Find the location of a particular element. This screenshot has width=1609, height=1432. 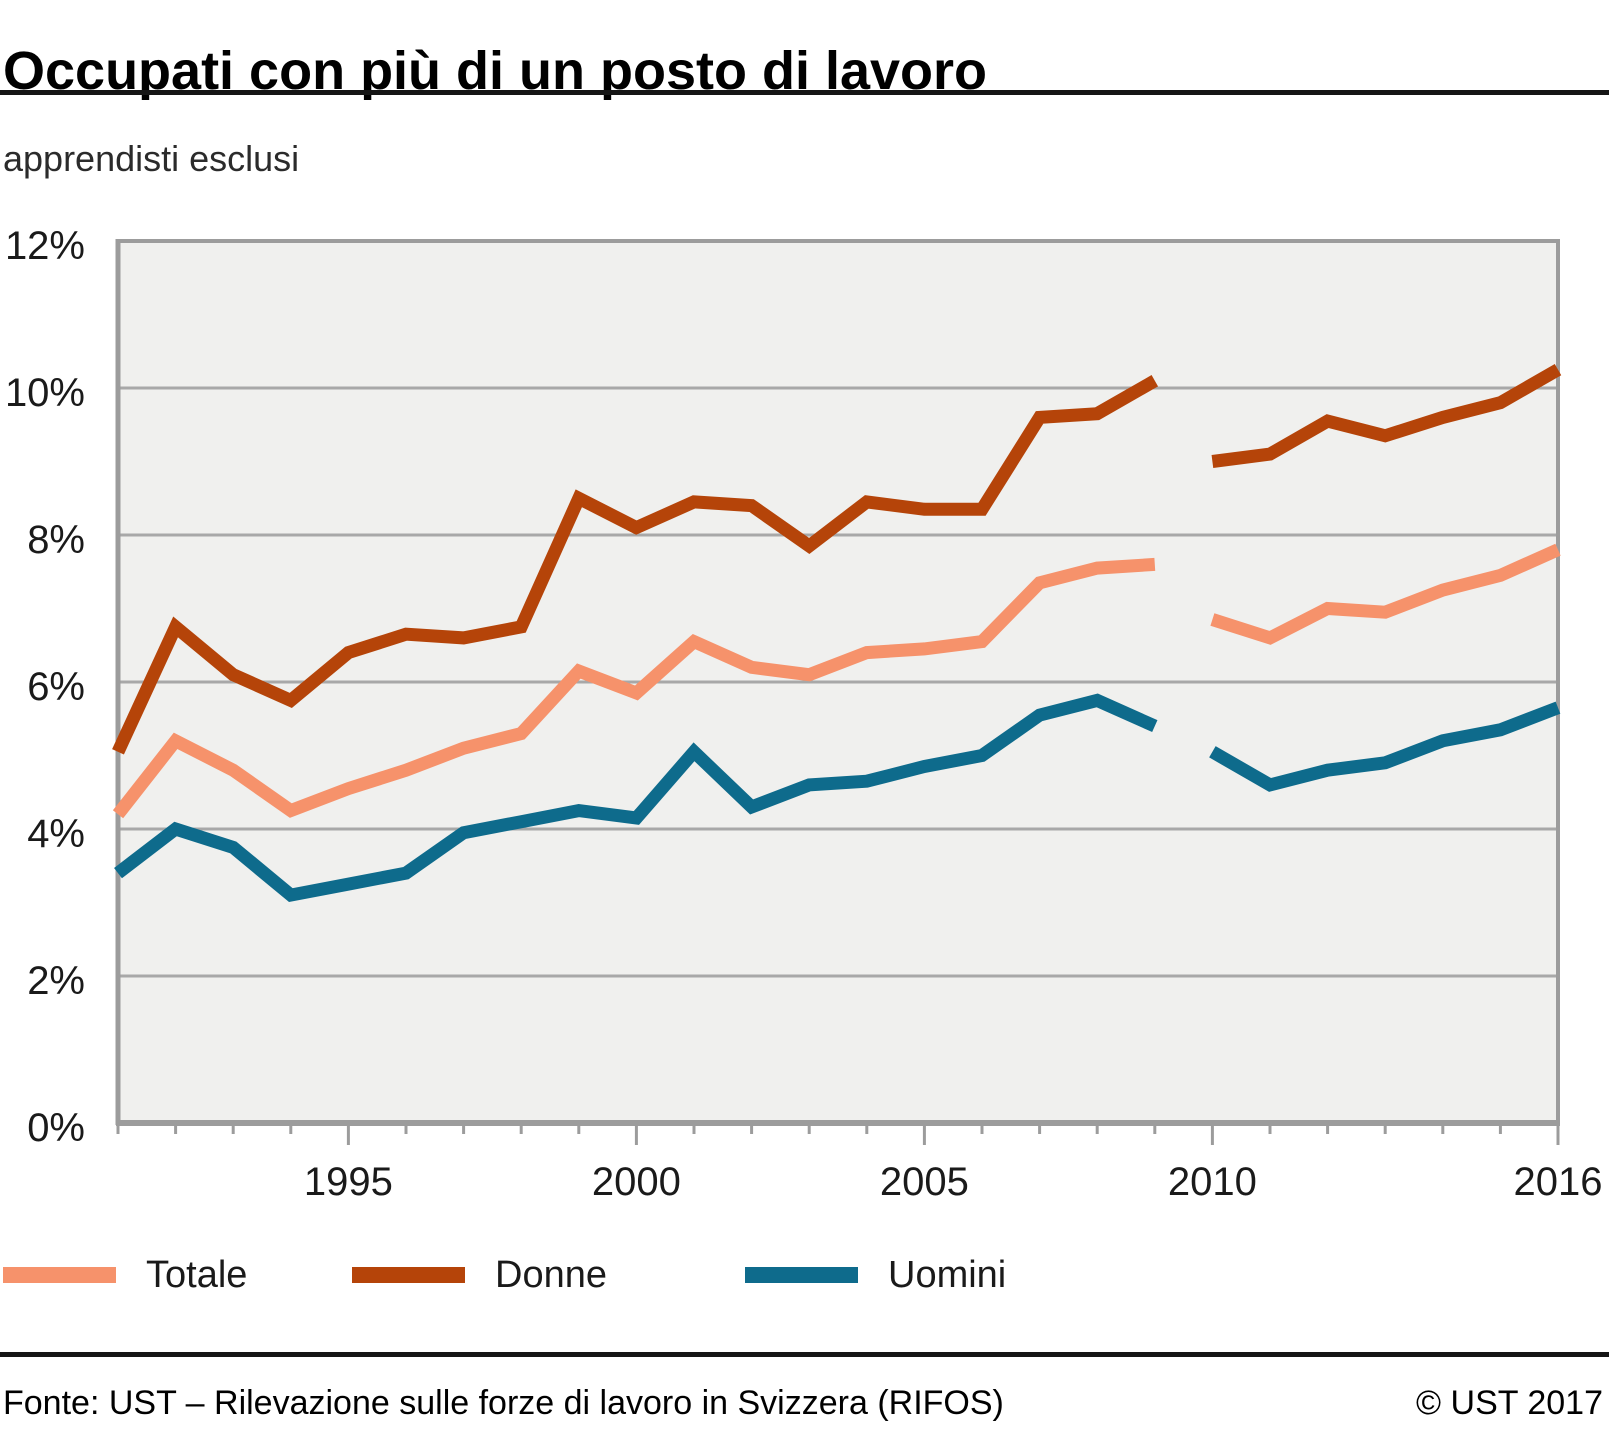

x-tick-label: 2005 is located at coordinates (924, 1182).